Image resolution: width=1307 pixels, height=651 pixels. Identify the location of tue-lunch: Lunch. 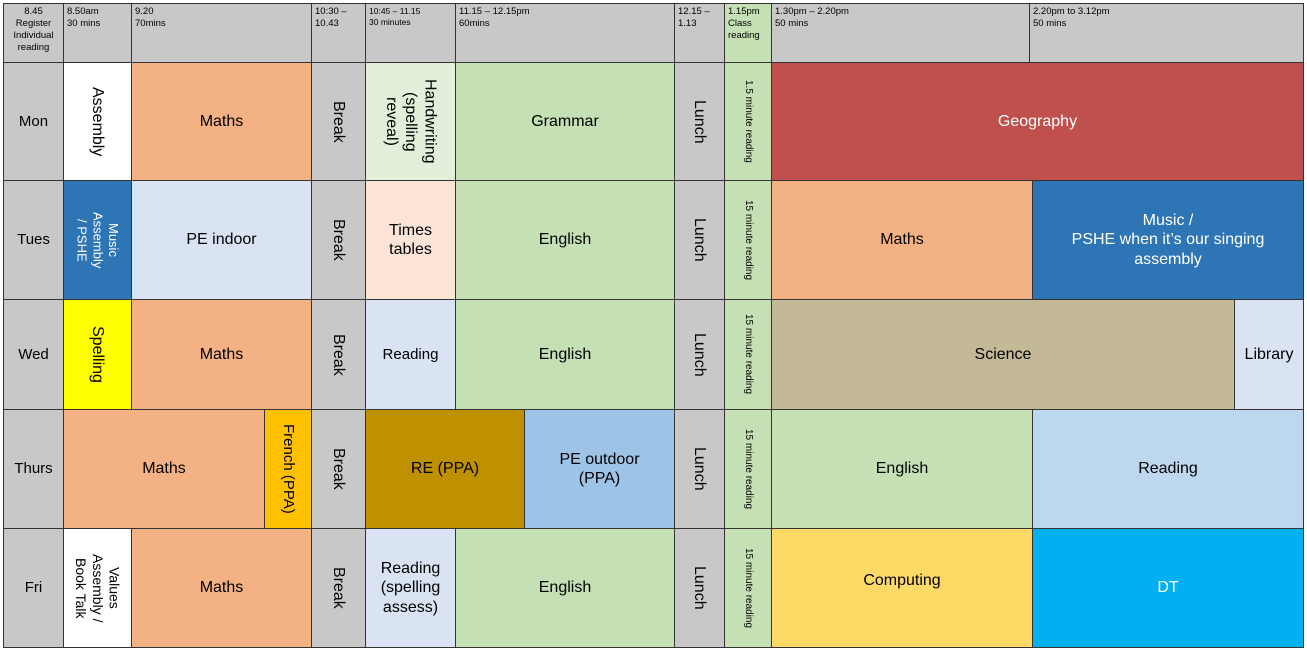
(699, 240).